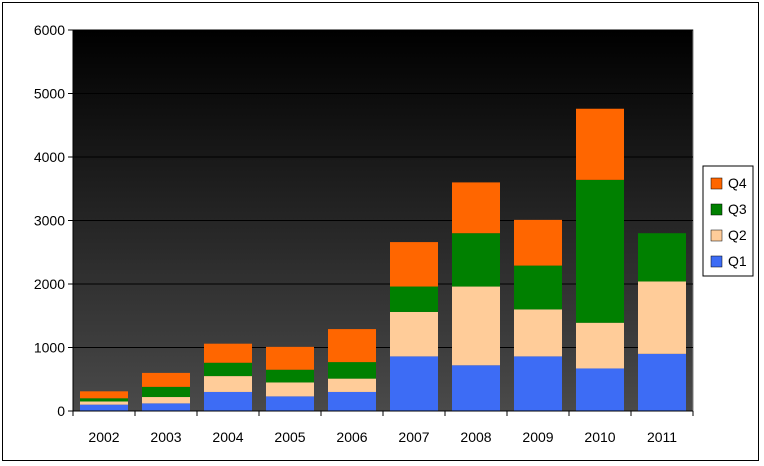 This screenshot has height=466, width=764. Describe the element at coordinates (414, 264) in the screenshot. I see `bar-q4-2007` at that location.